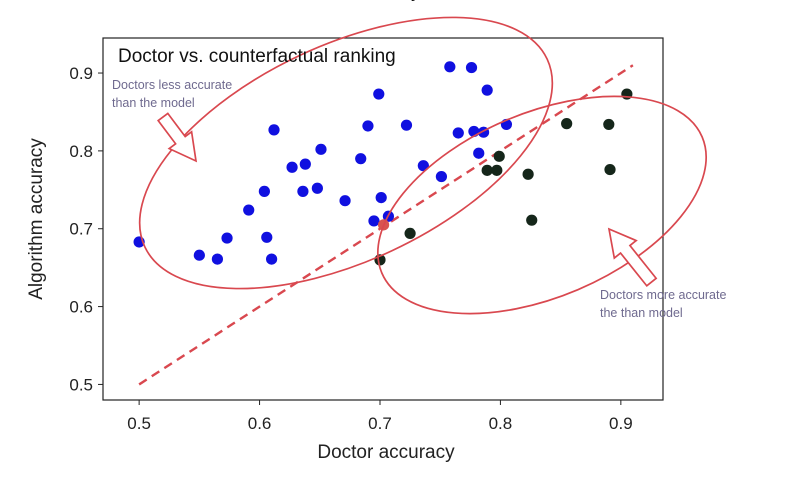  What do you see at coordinates (81, 151) in the screenshot?
I see `y-tick-label: 0.8` at bounding box center [81, 151].